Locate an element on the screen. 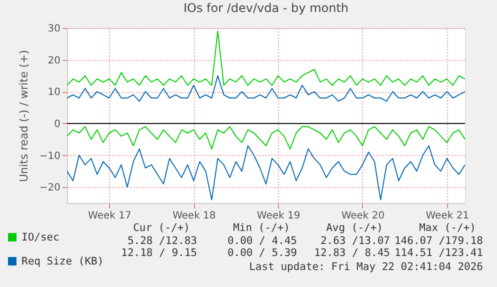 Image resolution: width=497 pixels, height=287 pixels. text: Max (-/+) is located at coordinates (447, 228).